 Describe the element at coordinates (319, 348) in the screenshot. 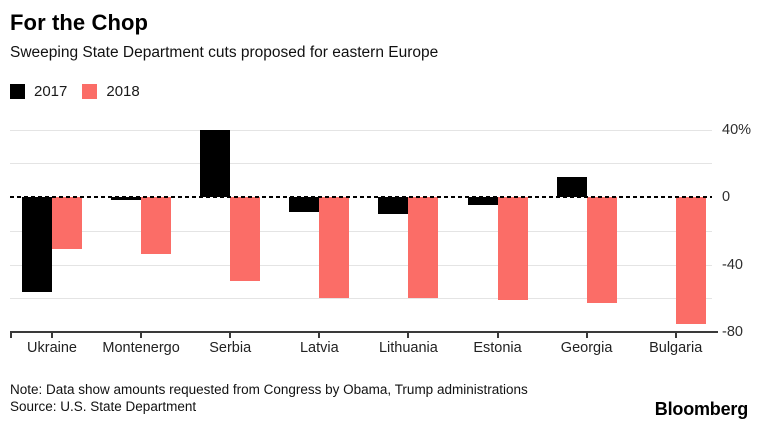

I see `x-label-latvia: Latvia` at that location.